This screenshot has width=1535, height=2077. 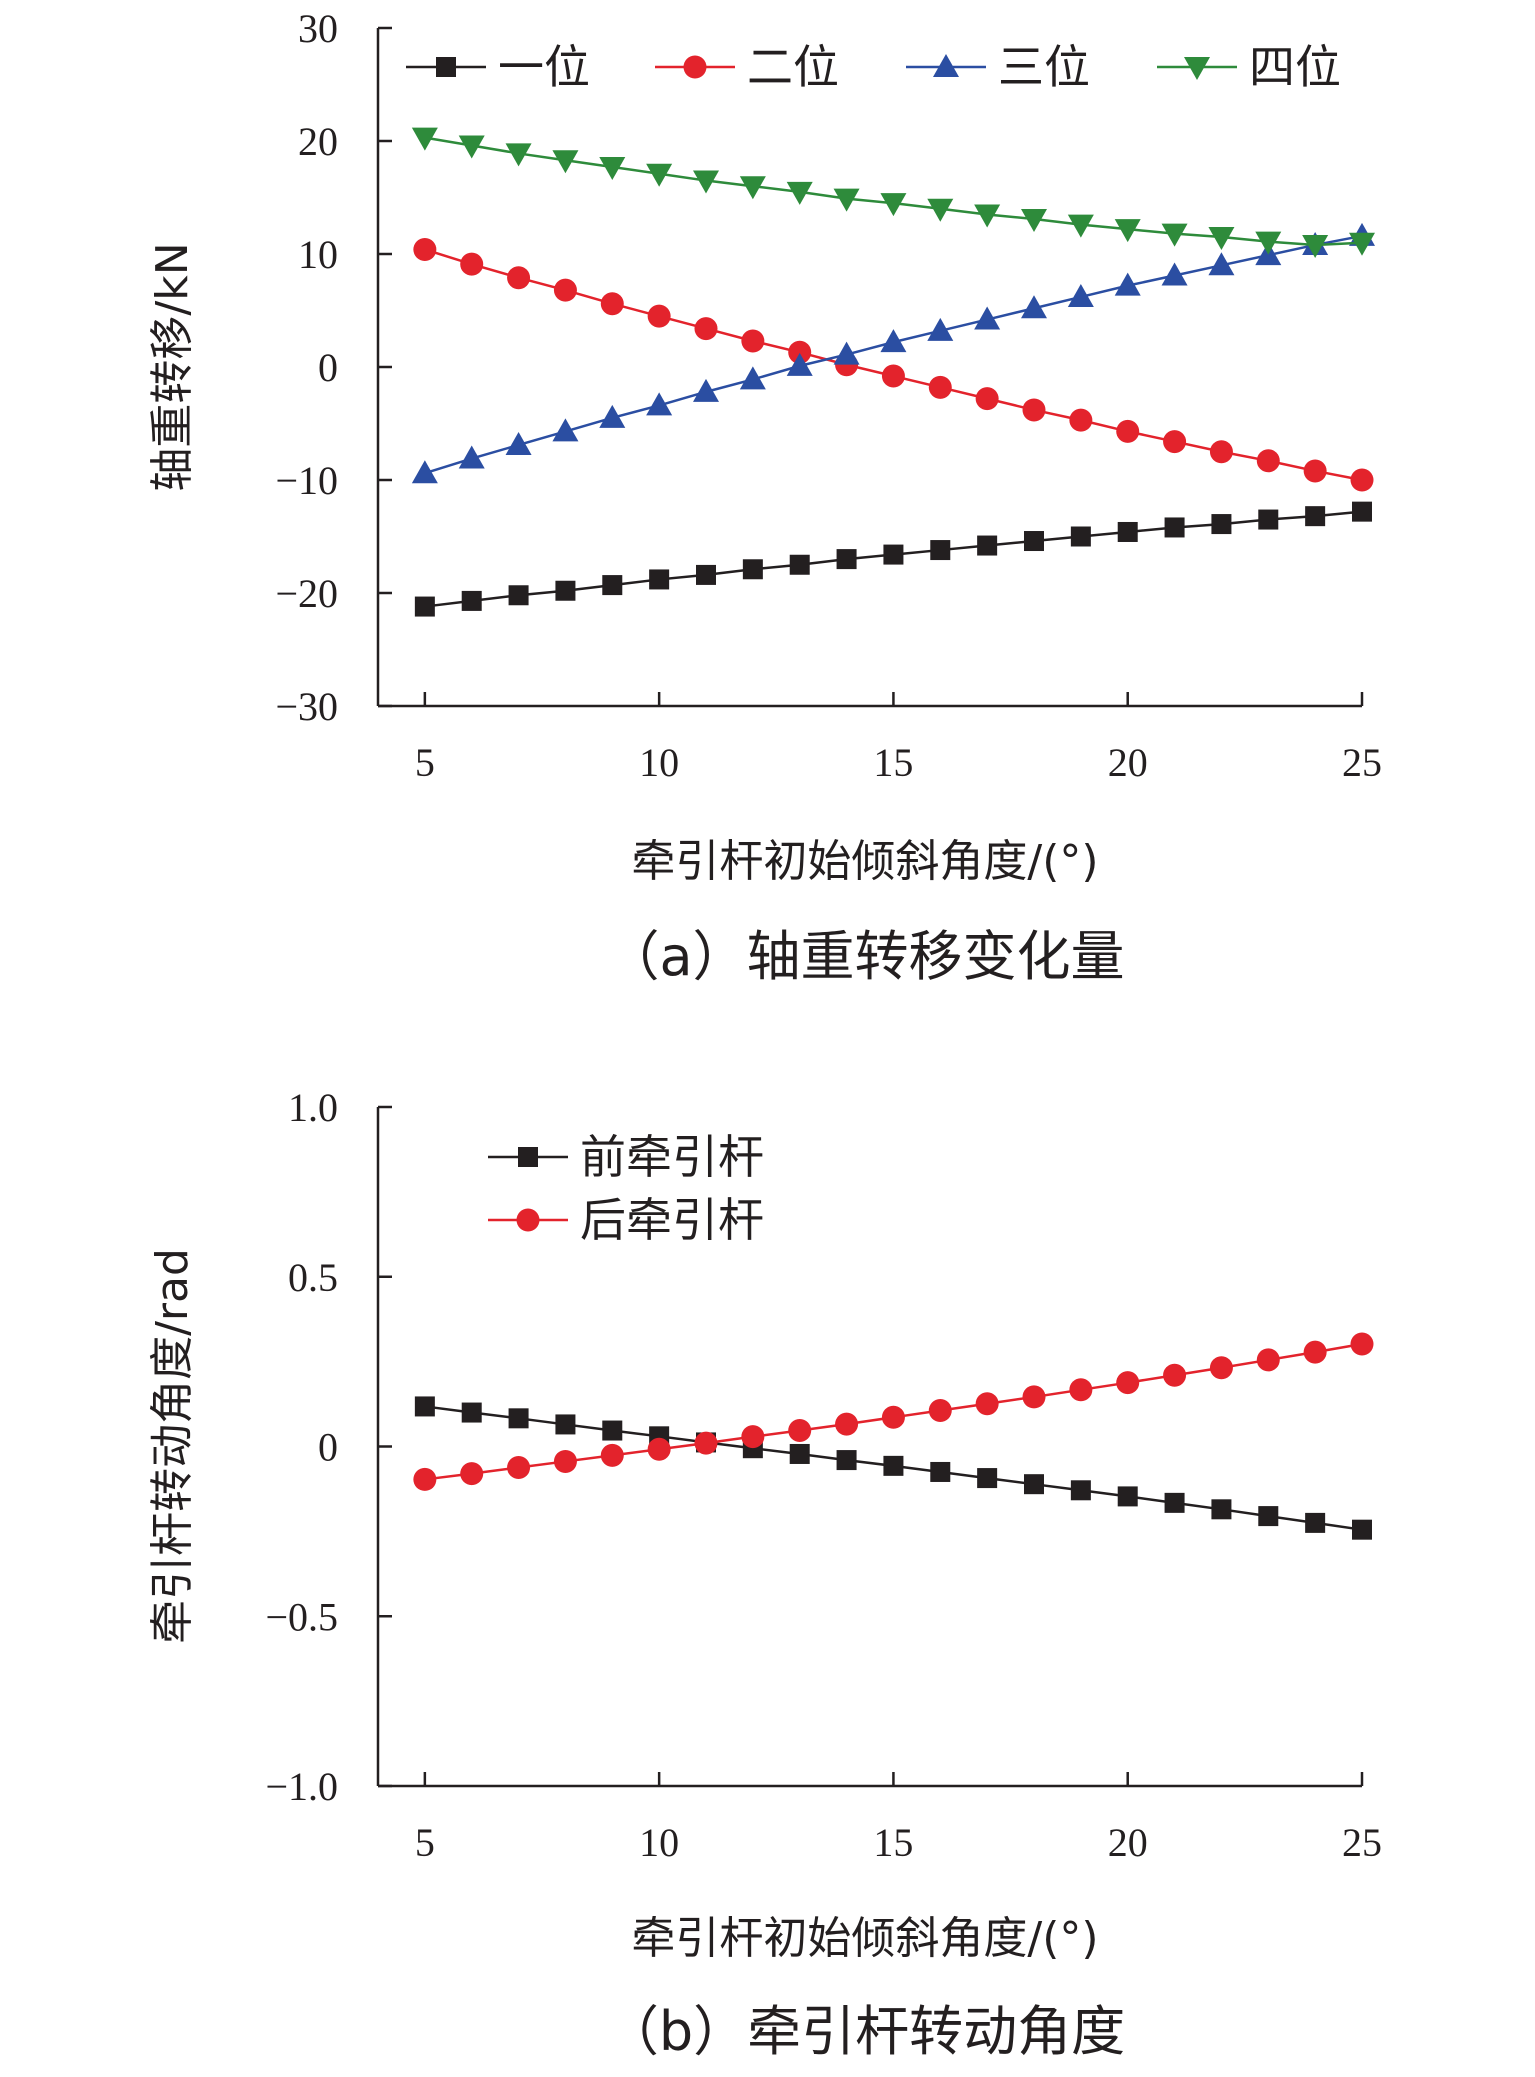 I want to click on a-legend: 一位 二位 三位 四位, so click(x=873, y=67).